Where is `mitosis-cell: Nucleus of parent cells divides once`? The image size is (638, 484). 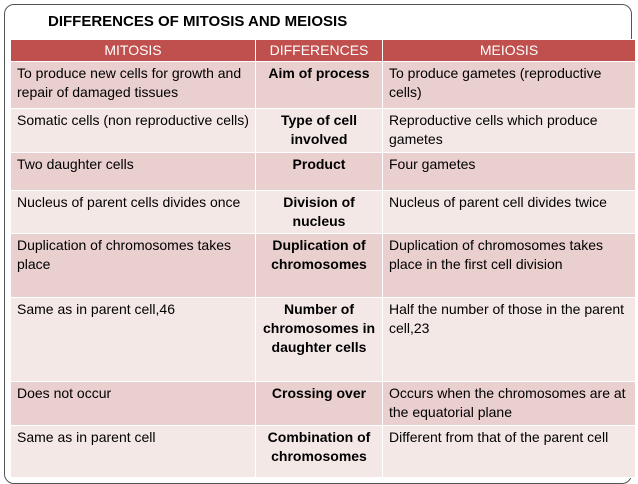 mitosis-cell: Nucleus of parent cells divides once is located at coordinates (133, 212).